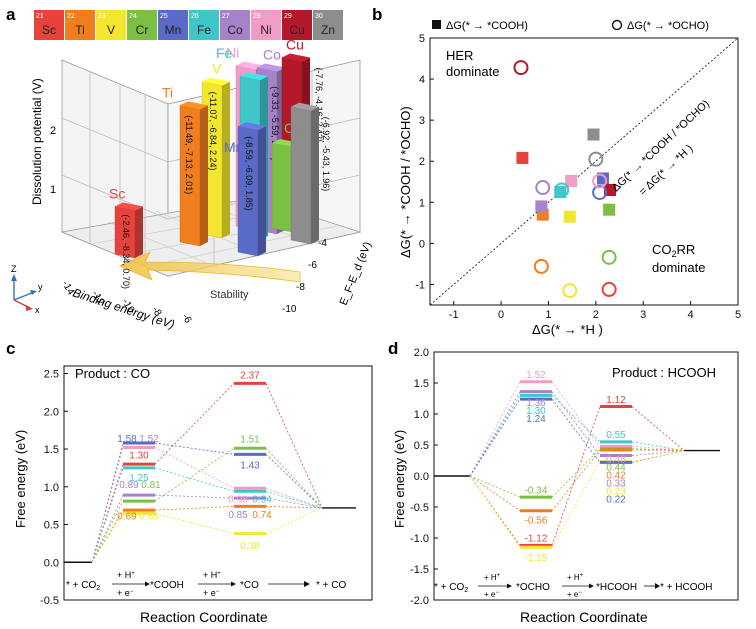  What do you see at coordinates (616, 587) in the screenshot?
I see `d-label-int2: *HCOOH` at bounding box center [616, 587].